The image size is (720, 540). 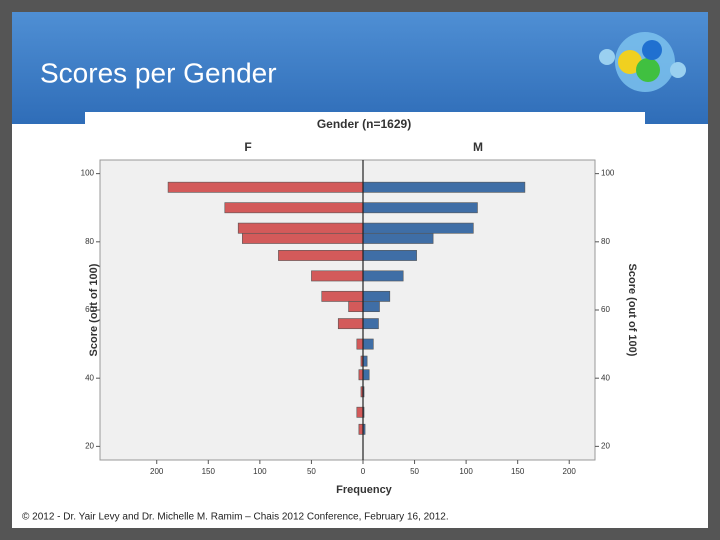 What do you see at coordinates (363, 471) in the screenshot?
I see `x-tick-label: 0` at bounding box center [363, 471].